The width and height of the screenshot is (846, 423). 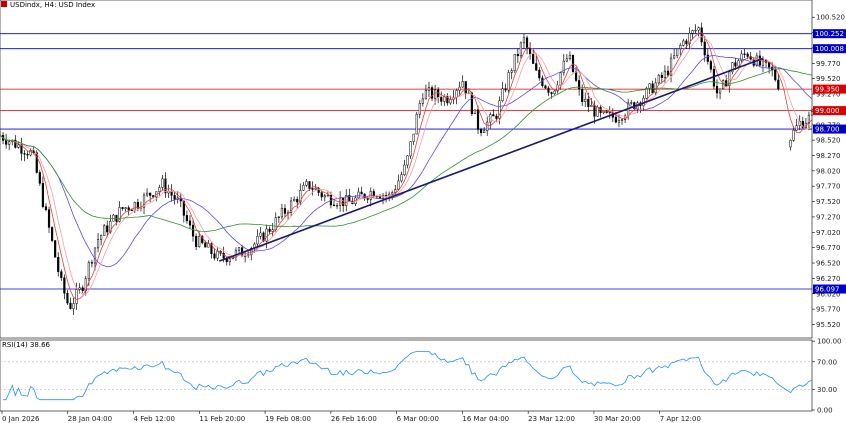 What do you see at coordinates (825, 411) in the screenshot?
I see `rsi-tick-label: 0.00` at bounding box center [825, 411].